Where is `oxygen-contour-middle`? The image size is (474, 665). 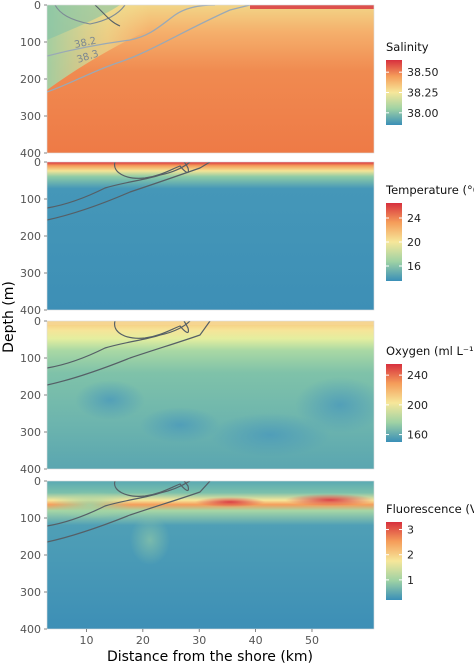
oxygen-contour-middle is located at coordinates (119, 345).